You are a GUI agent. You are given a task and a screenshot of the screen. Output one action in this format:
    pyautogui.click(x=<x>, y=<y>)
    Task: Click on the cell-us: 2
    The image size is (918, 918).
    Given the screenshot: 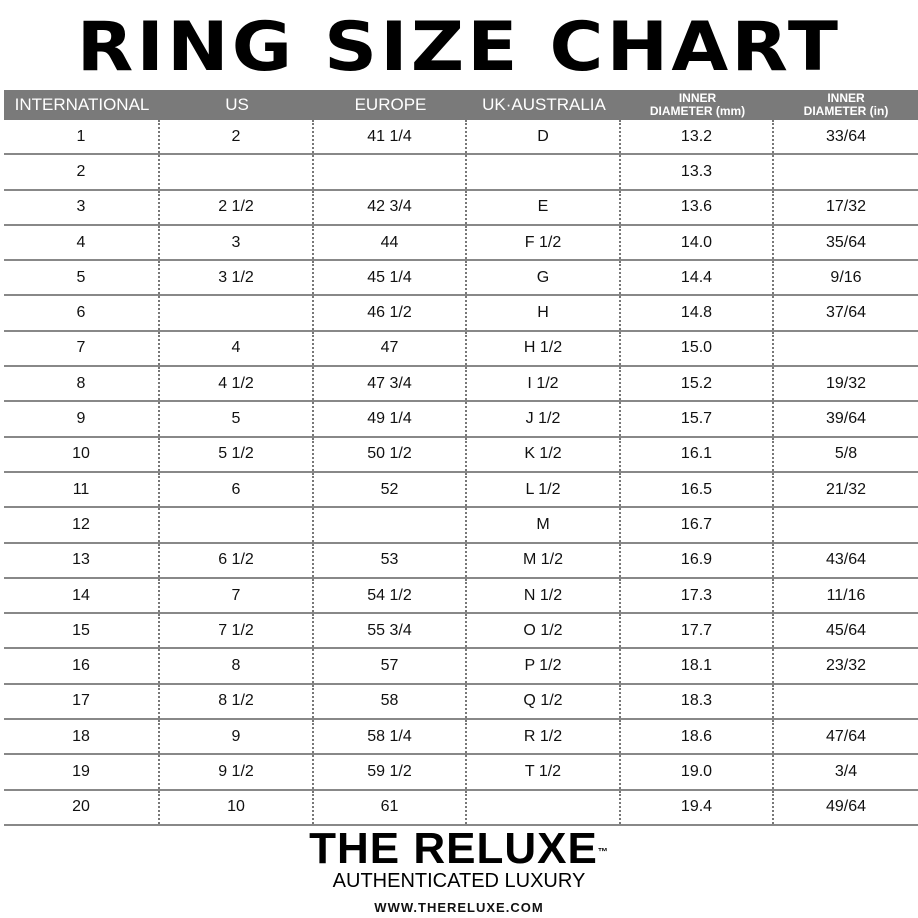 What is the action you would take?
    pyautogui.click(x=237, y=137)
    